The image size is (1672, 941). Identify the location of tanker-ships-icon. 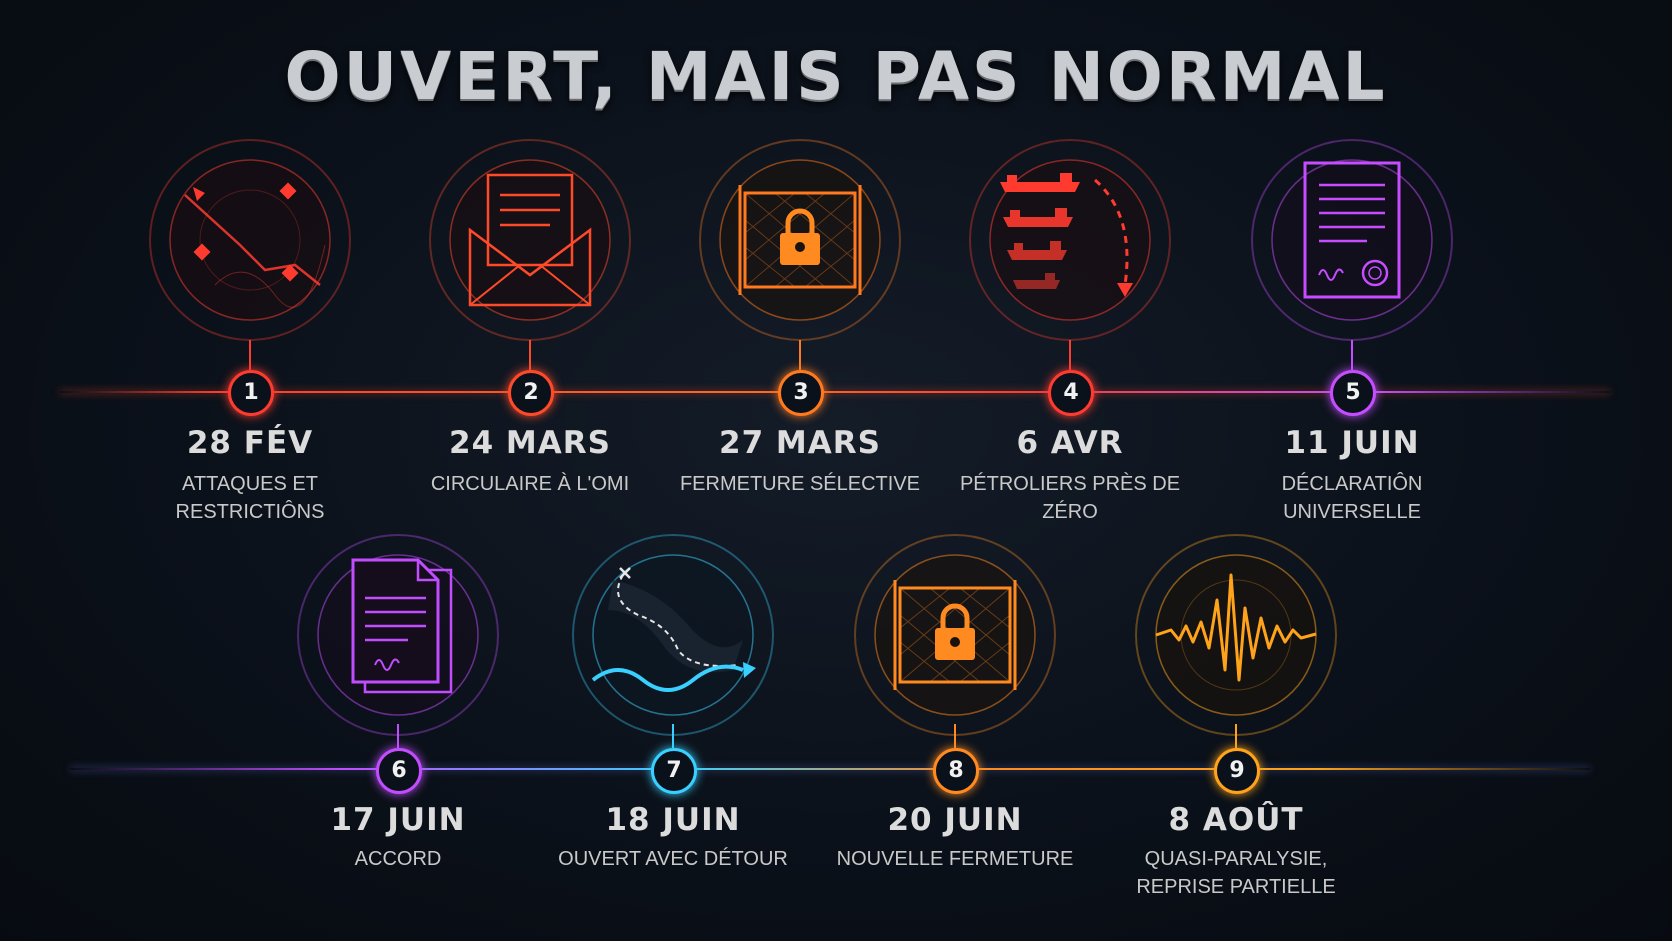
(1070, 240).